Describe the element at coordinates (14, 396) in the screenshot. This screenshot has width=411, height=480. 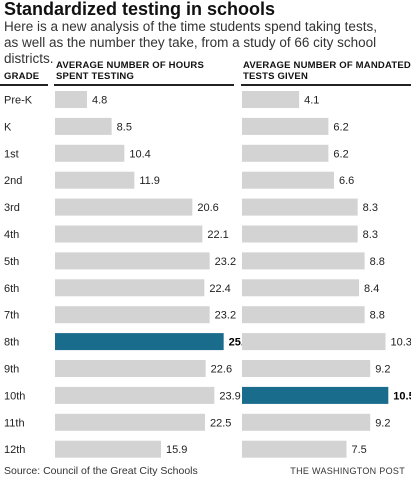
I see `grade-label: 10th` at that location.